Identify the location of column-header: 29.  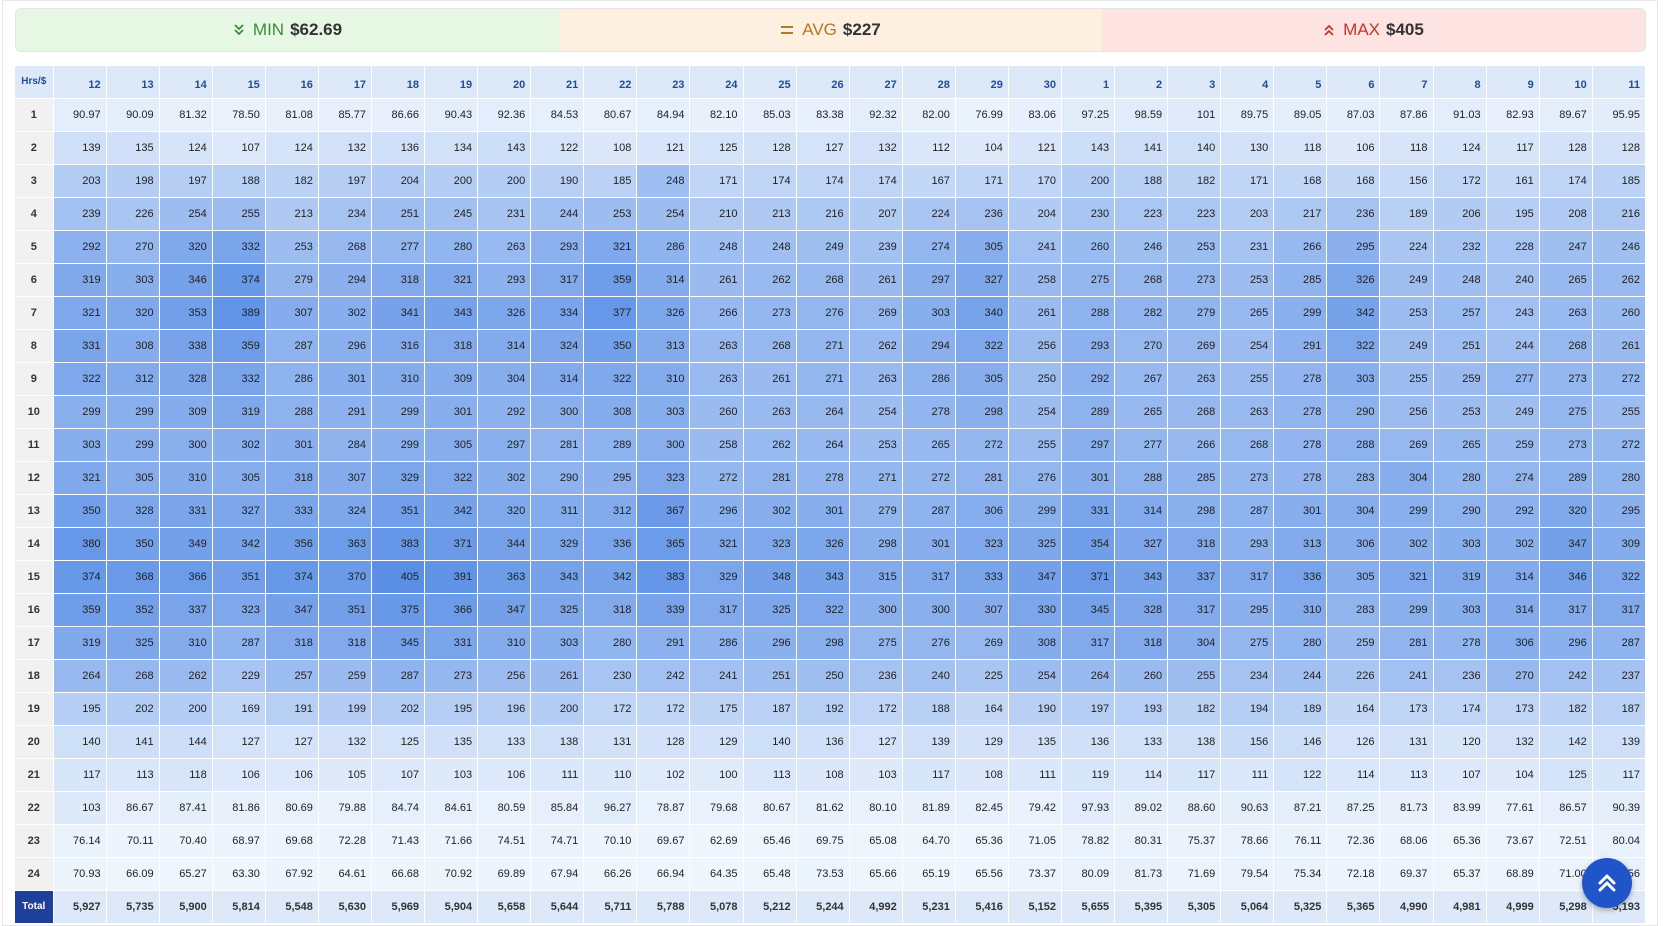
(982, 82).